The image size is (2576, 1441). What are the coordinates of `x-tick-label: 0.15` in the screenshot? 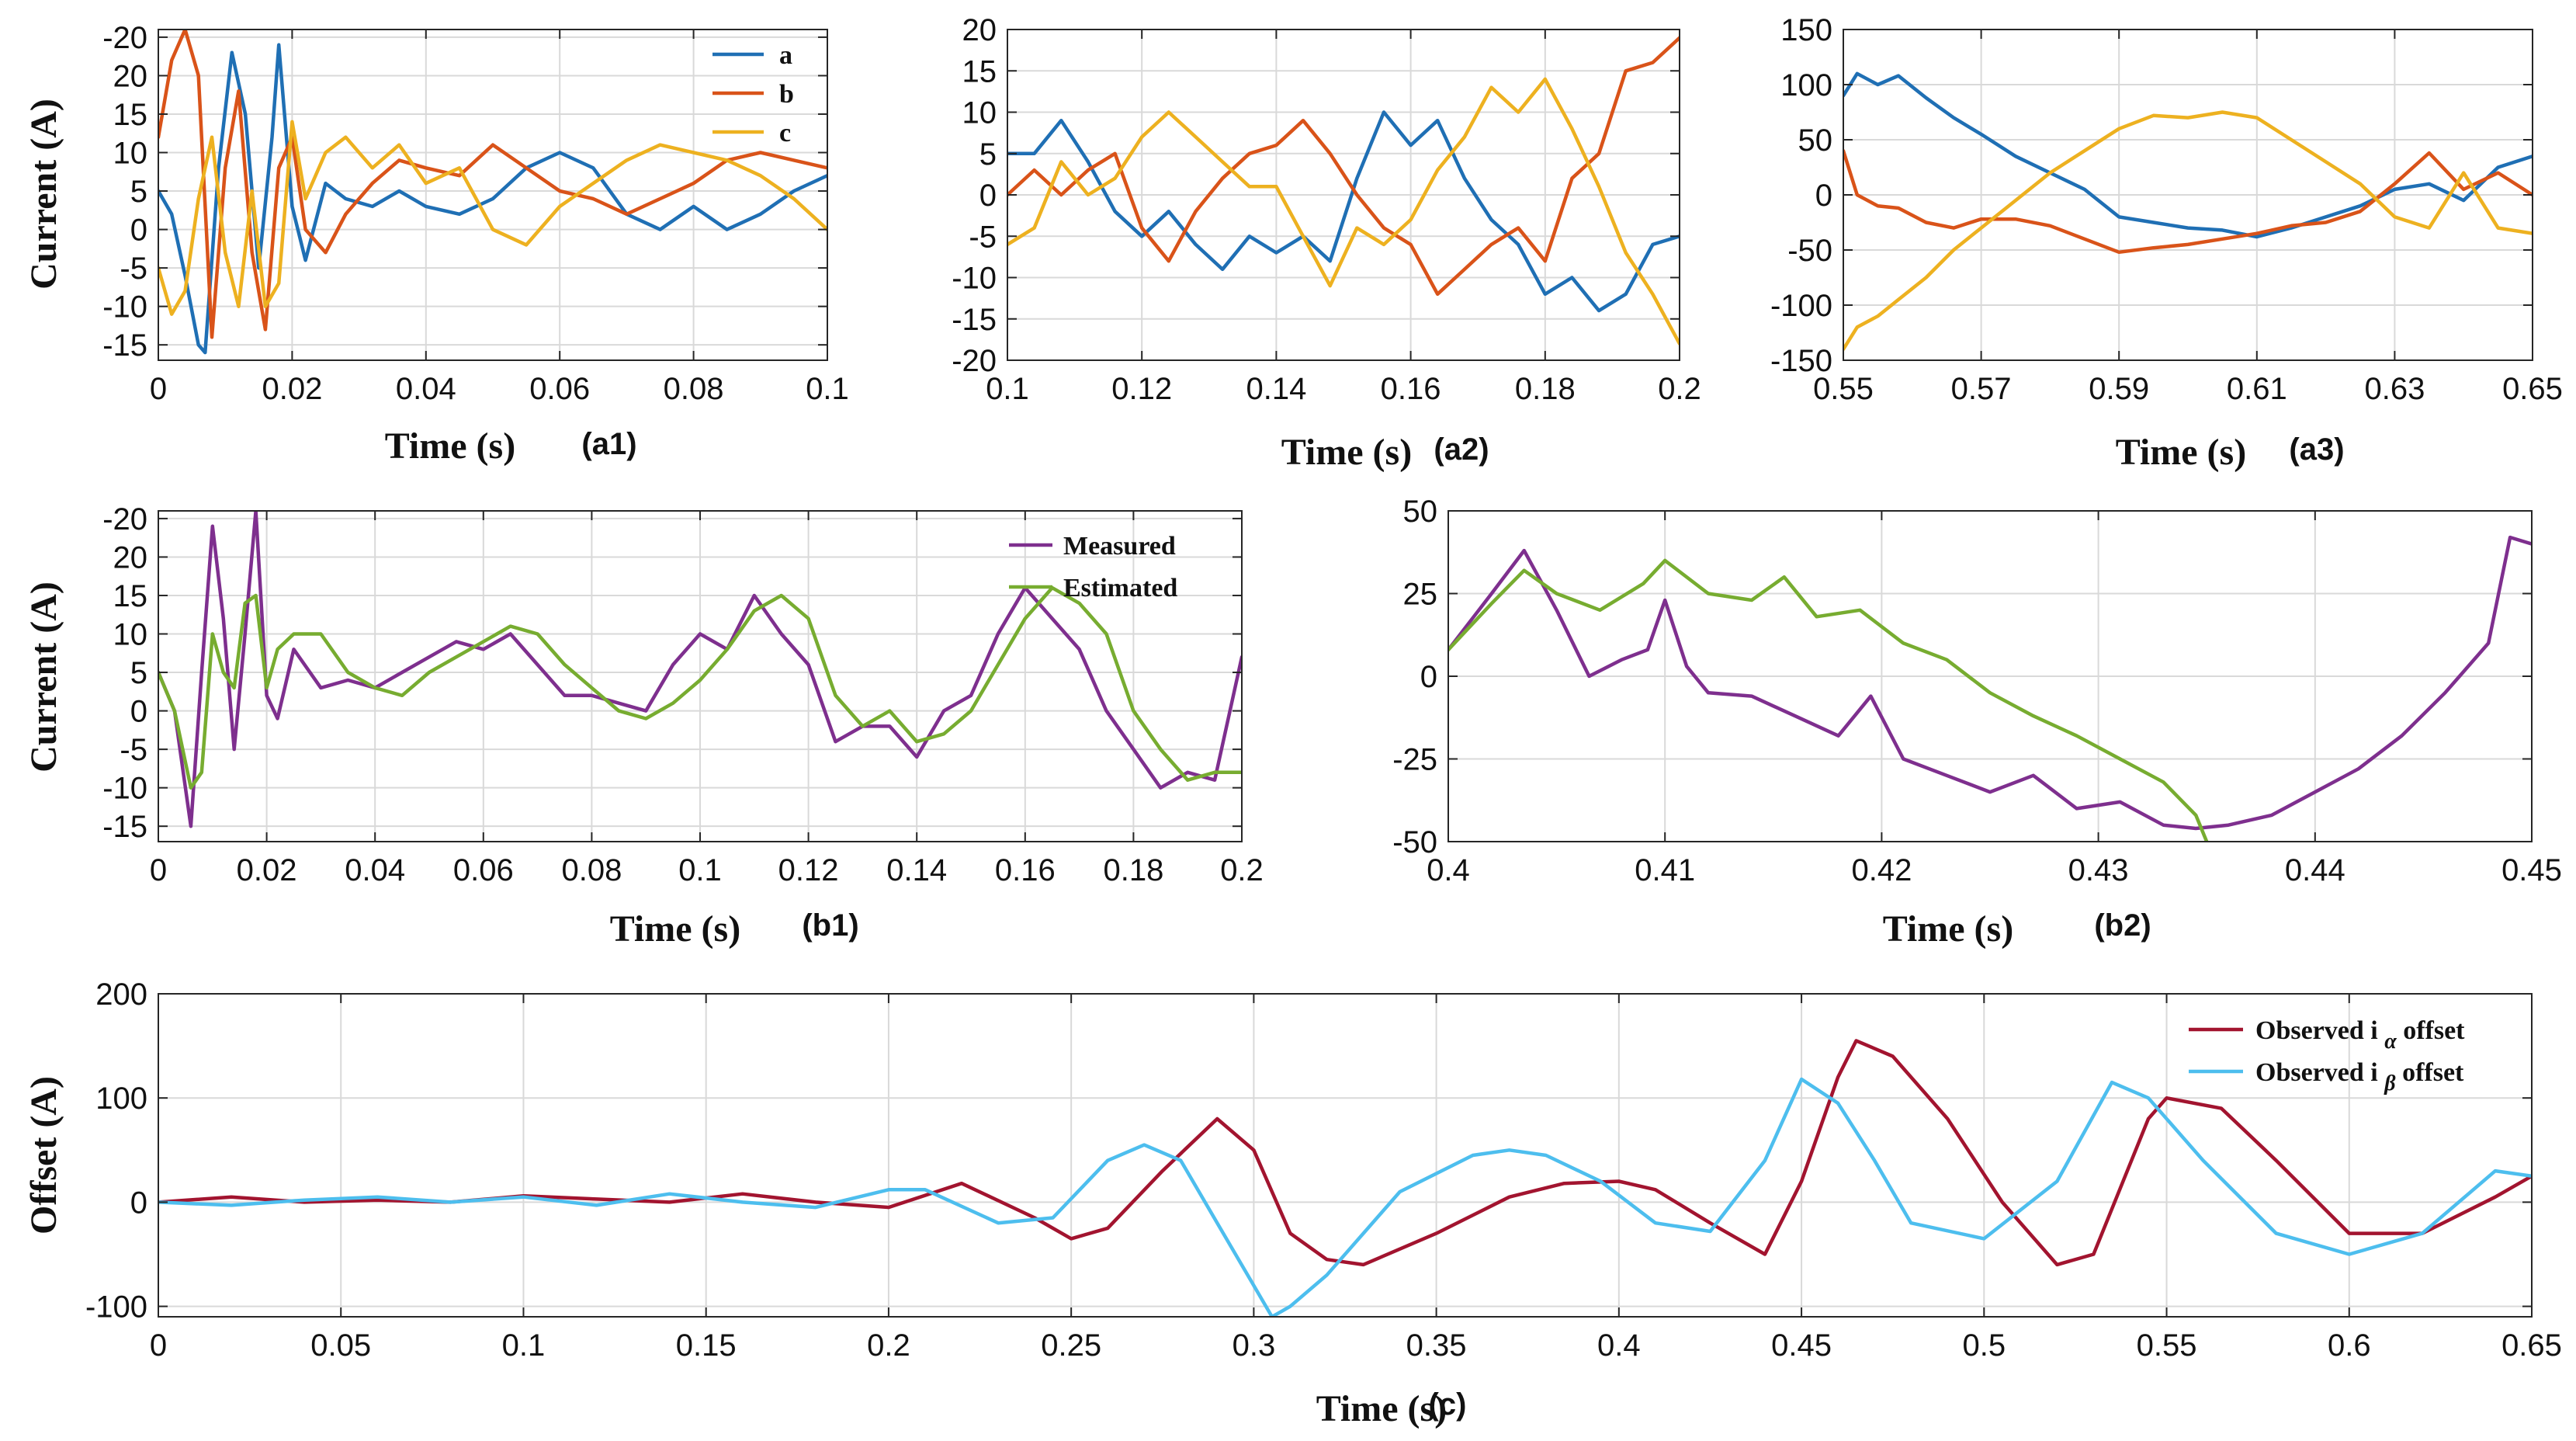 It's located at (706, 1345).